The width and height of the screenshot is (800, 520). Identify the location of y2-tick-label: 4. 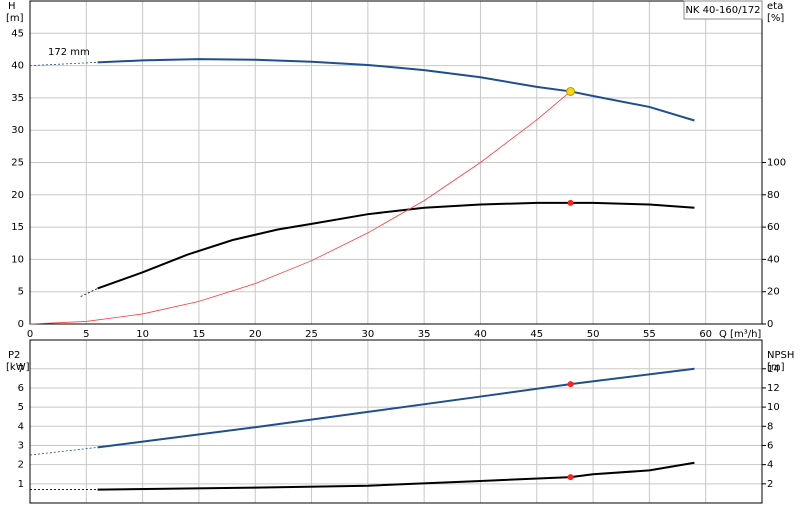
(770, 465).